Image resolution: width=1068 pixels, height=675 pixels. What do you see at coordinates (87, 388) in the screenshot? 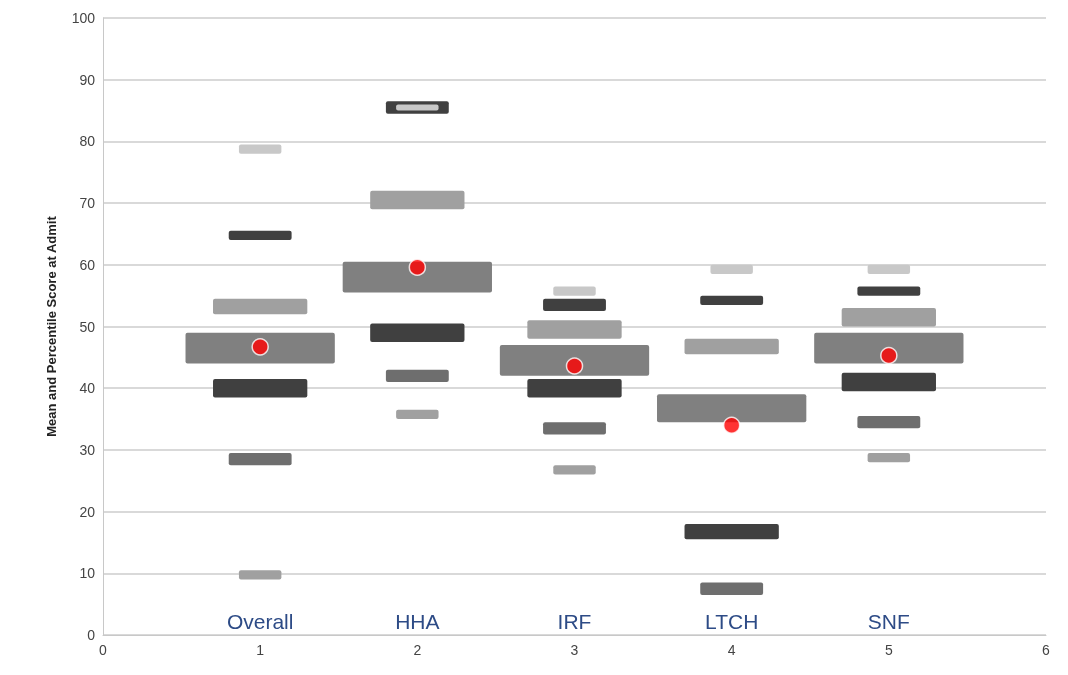
I see `y-tick-label: 40` at bounding box center [87, 388].